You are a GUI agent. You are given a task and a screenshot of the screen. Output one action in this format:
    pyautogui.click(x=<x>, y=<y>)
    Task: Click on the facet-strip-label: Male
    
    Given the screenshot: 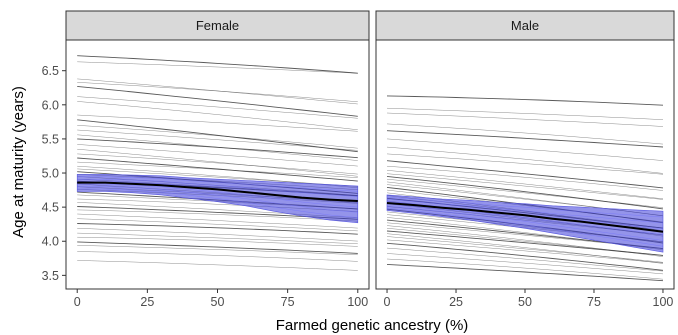 What is the action you would take?
    pyautogui.click(x=525, y=25)
    